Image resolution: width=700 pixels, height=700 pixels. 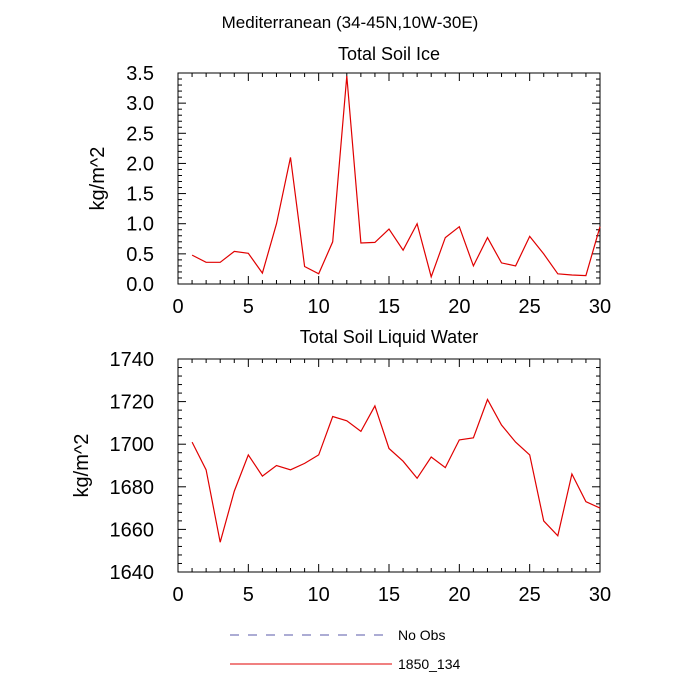 What do you see at coordinates (140, 195) in the screenshot?
I see `y-tick-label: 1.5` at bounding box center [140, 195].